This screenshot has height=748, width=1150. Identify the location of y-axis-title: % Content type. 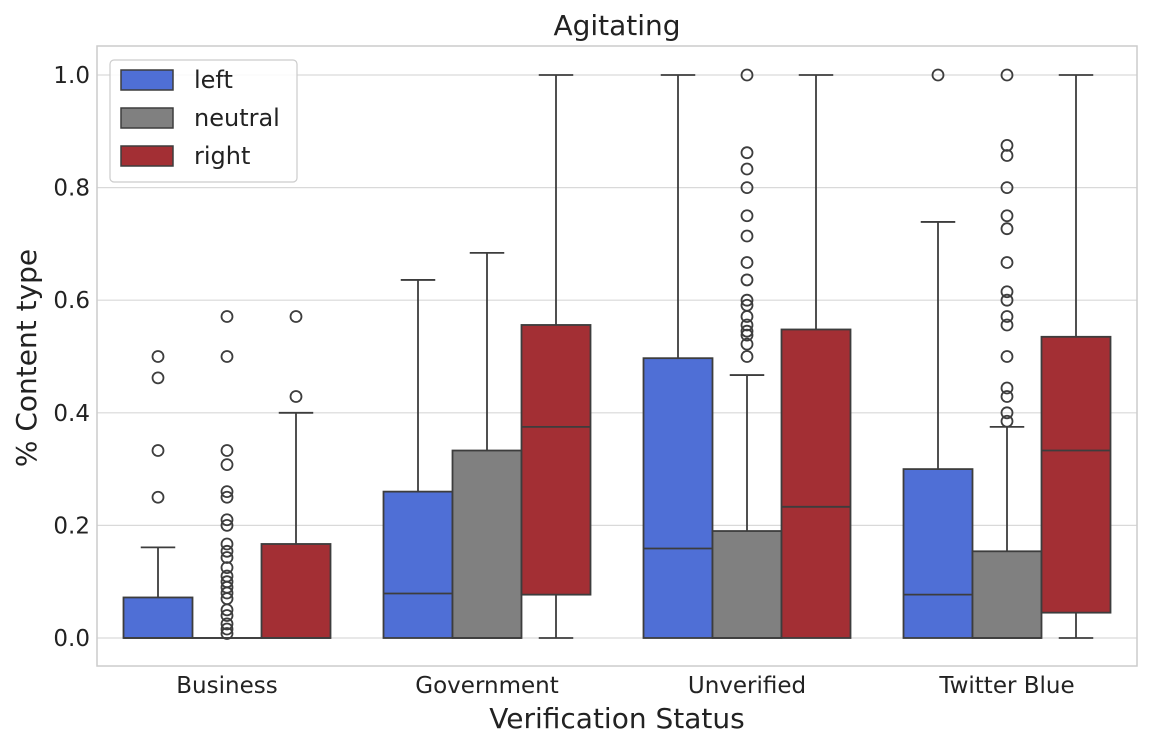
(26, 358).